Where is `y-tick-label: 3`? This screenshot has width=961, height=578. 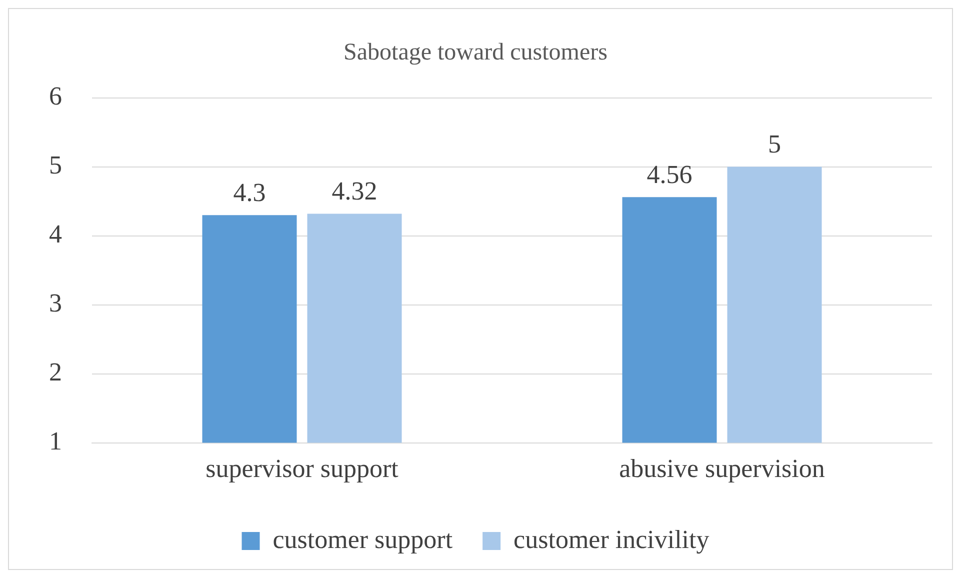 y-tick-label: 3 is located at coordinates (55, 303).